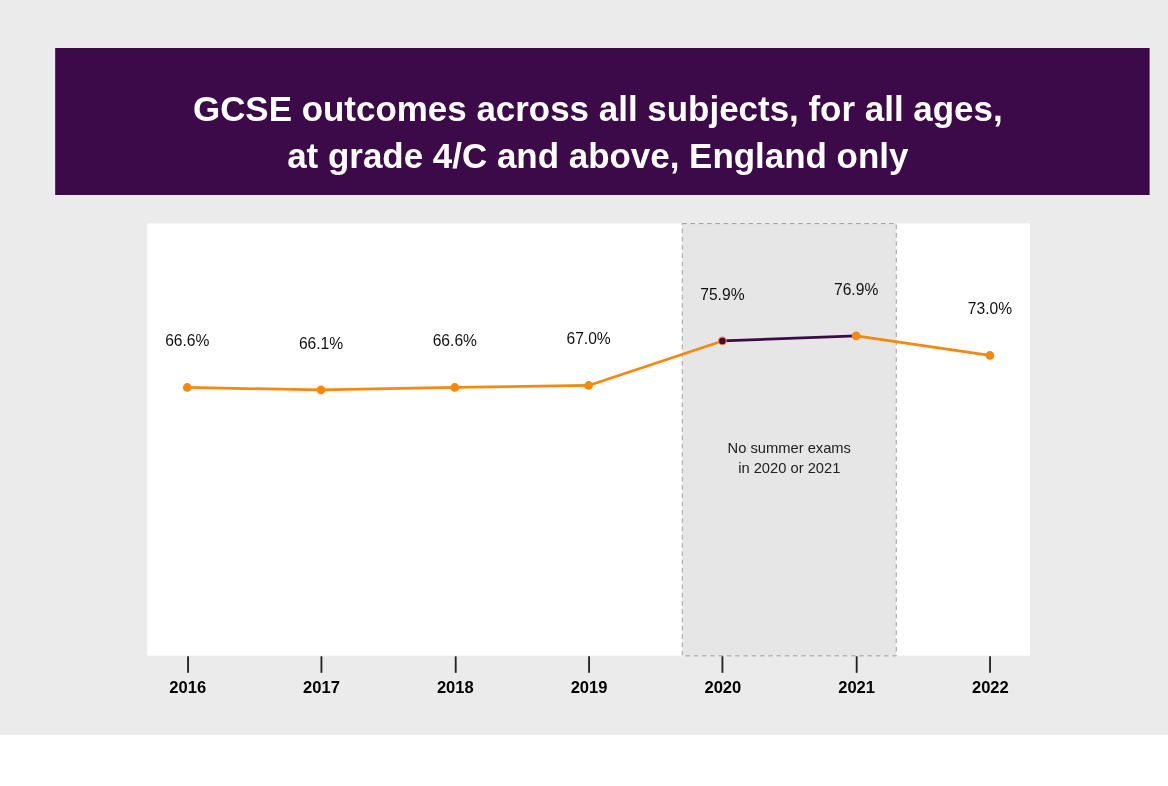  I want to click on data-label: 75.9%, so click(722, 294).